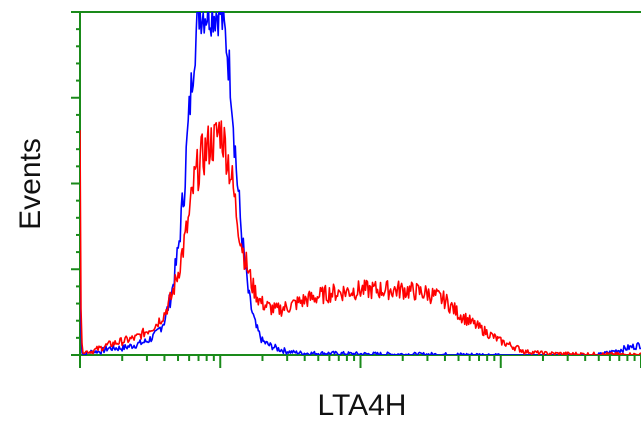  I want to click on x-axis-title: LTA4H, so click(362, 405).